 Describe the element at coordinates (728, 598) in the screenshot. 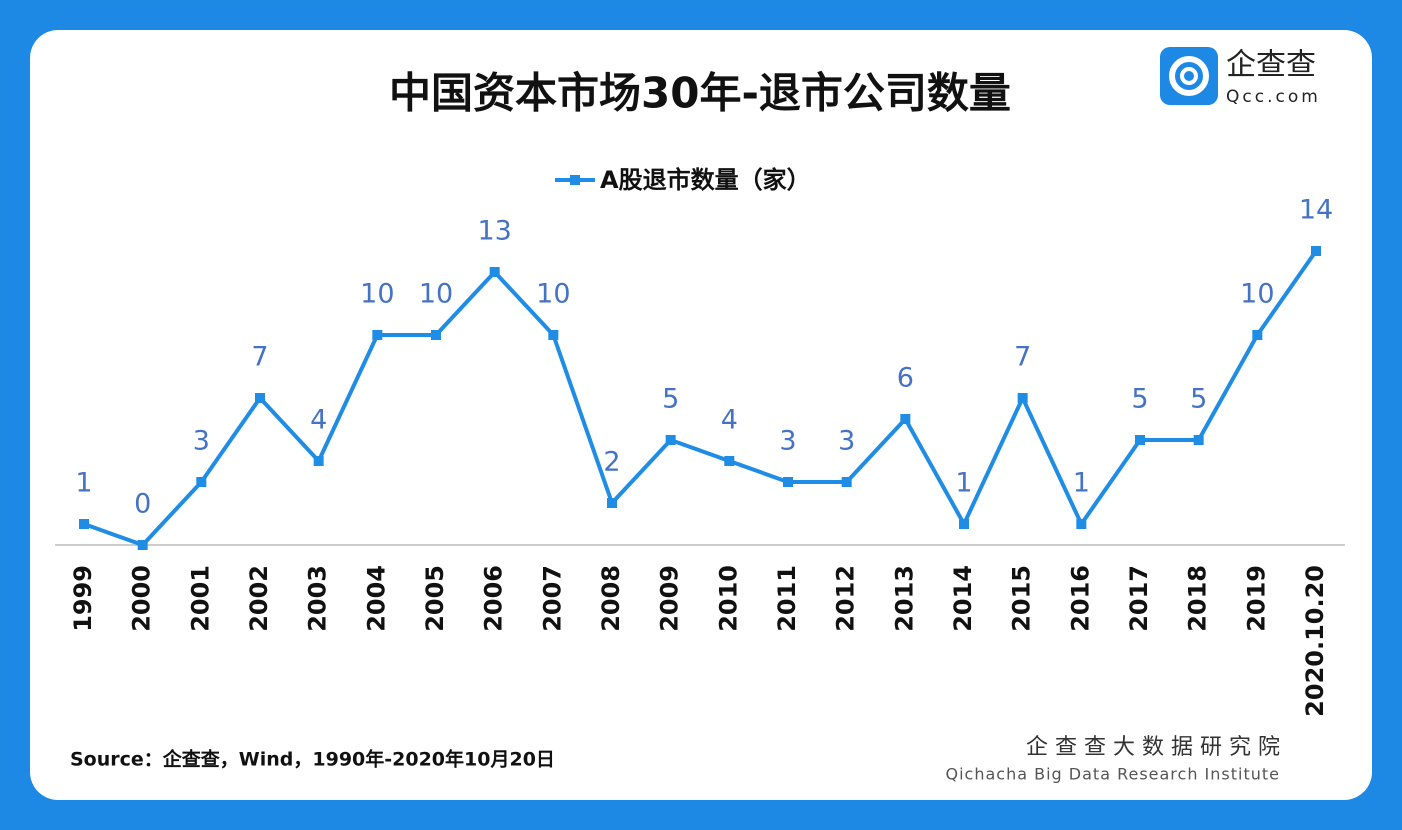

I see `x-tick-label: 2010` at that location.